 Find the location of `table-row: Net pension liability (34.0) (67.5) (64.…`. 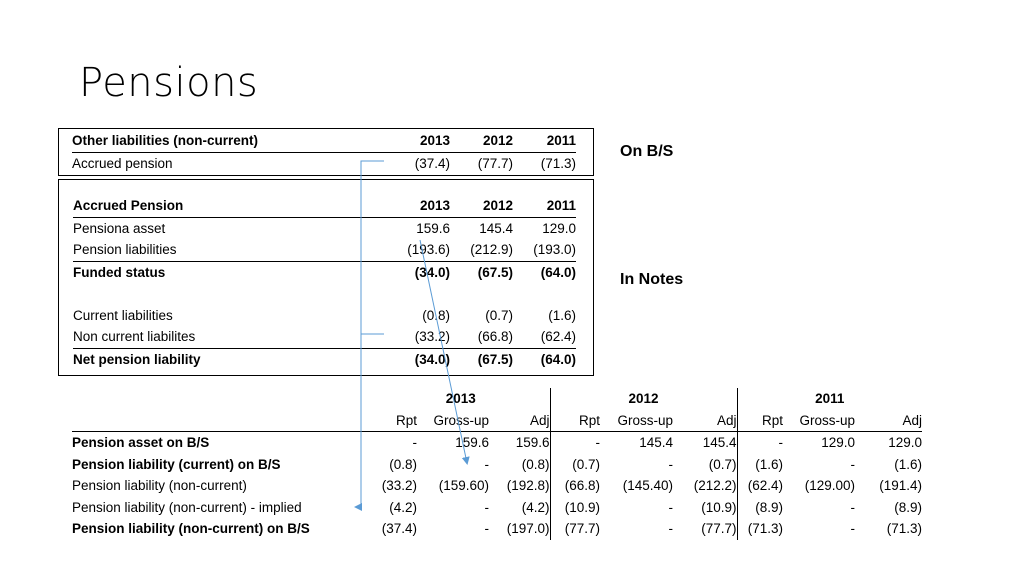

table-row: Net pension liability (34.0) (67.5) (64.… is located at coordinates (324, 359).